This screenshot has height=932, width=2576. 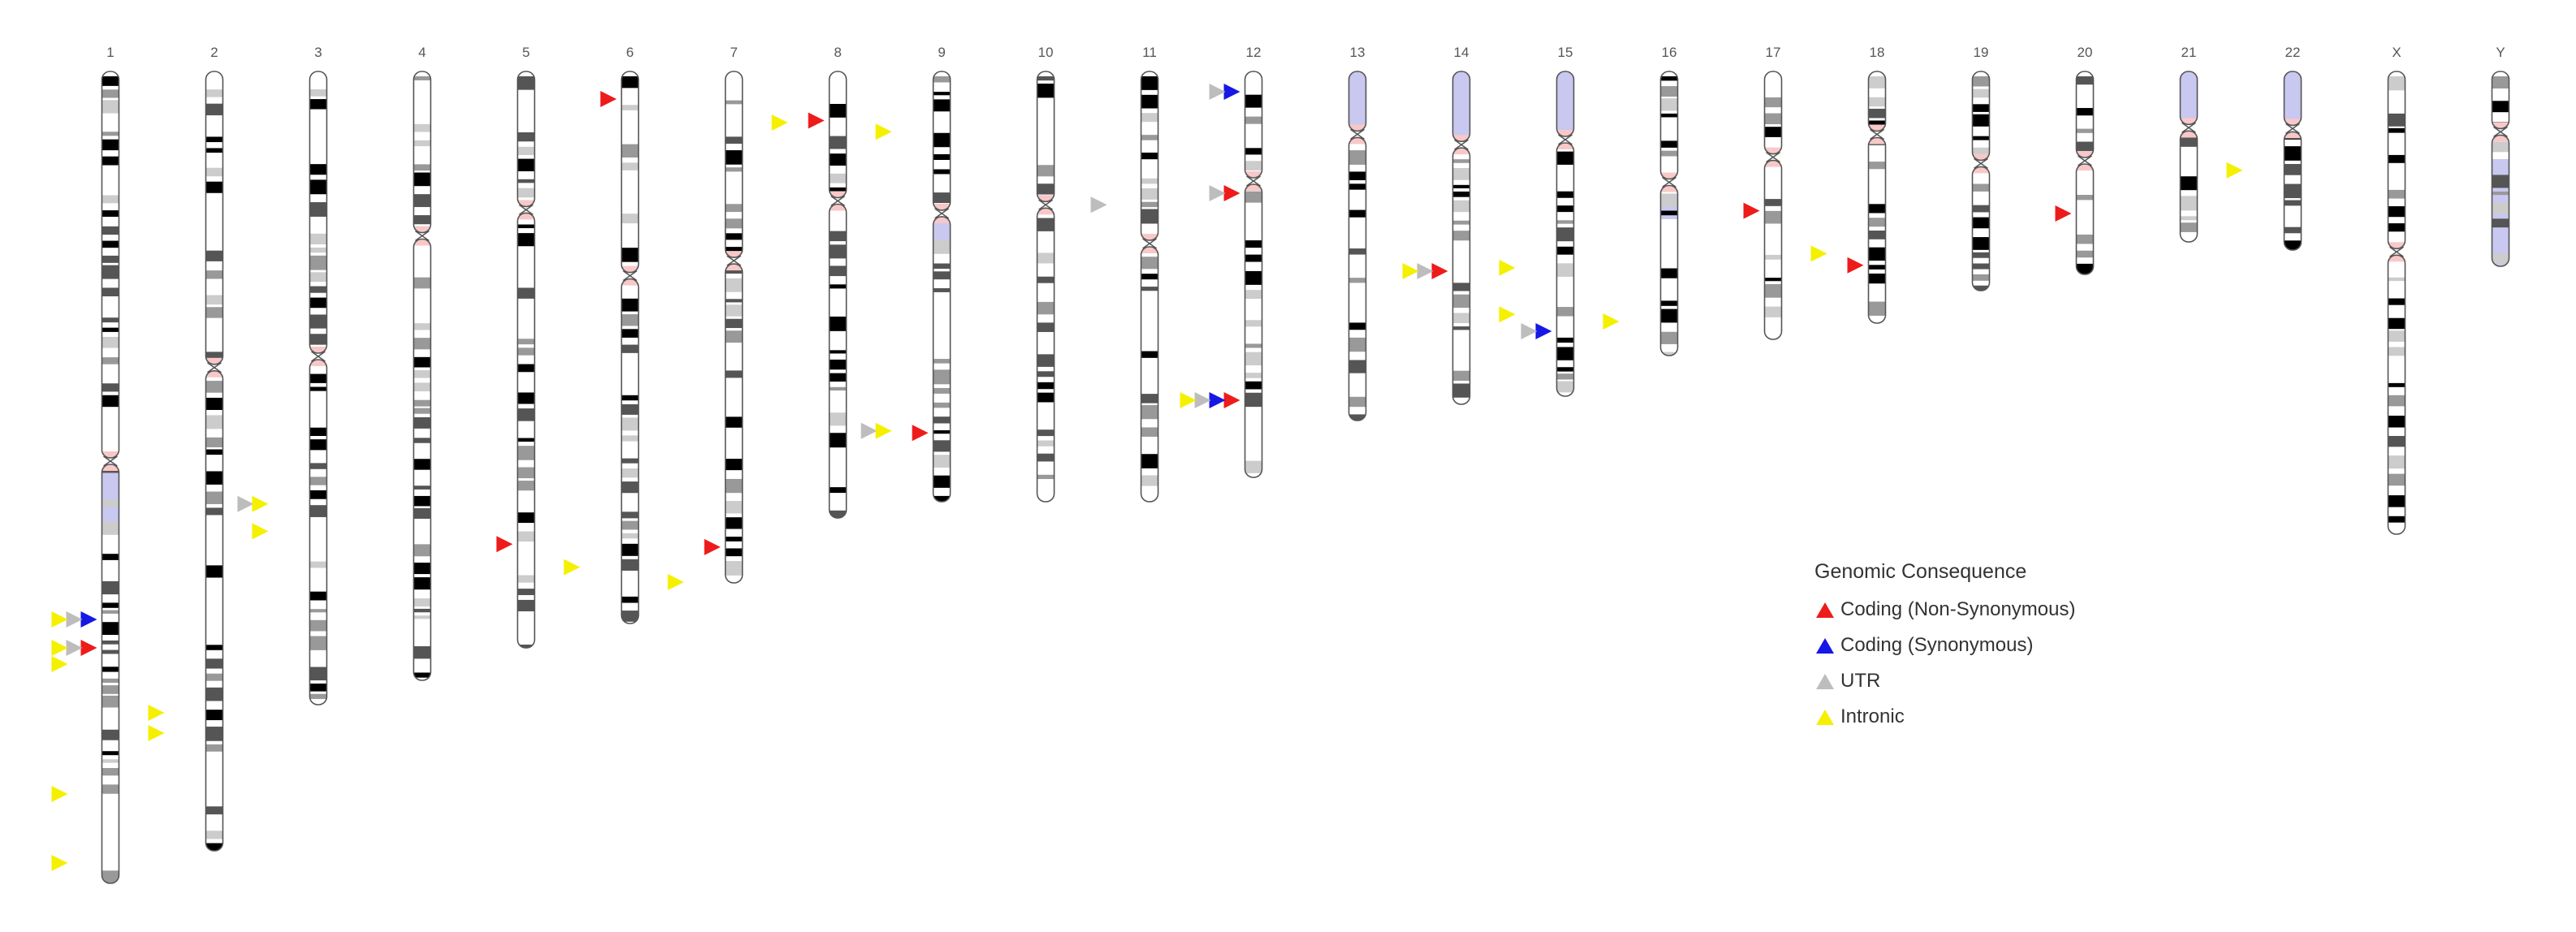 I want to click on chromosome-x: X, so click(x=2396, y=290).